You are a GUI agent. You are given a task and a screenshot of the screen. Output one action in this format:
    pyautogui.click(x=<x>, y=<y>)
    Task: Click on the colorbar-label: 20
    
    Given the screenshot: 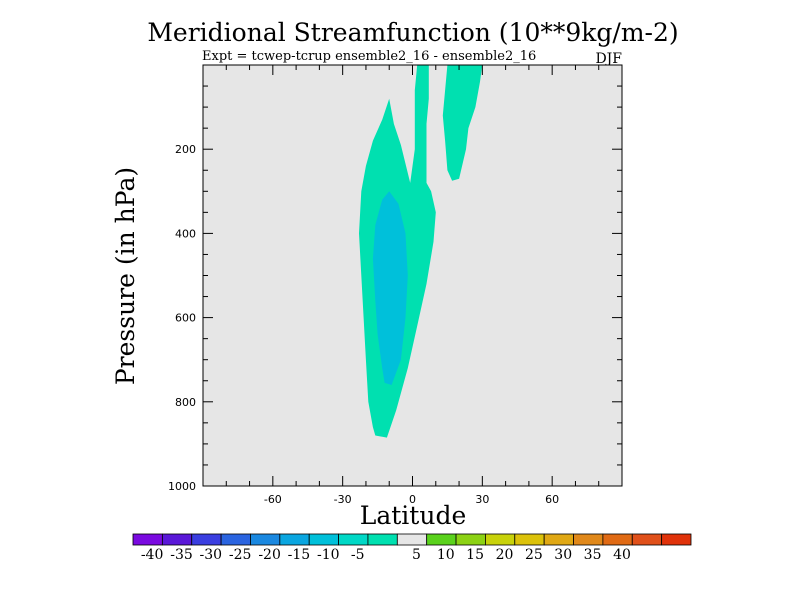 What is the action you would take?
    pyautogui.click(x=505, y=555)
    